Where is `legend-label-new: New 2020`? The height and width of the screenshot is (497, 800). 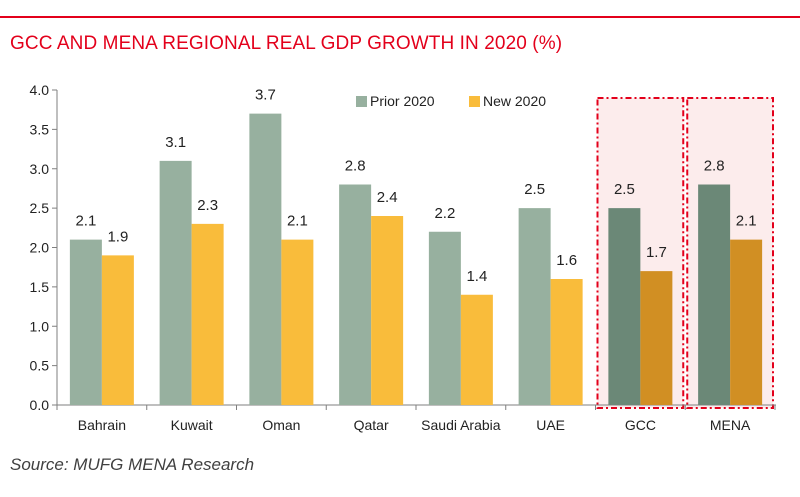 legend-label-new: New 2020 is located at coordinates (514, 101).